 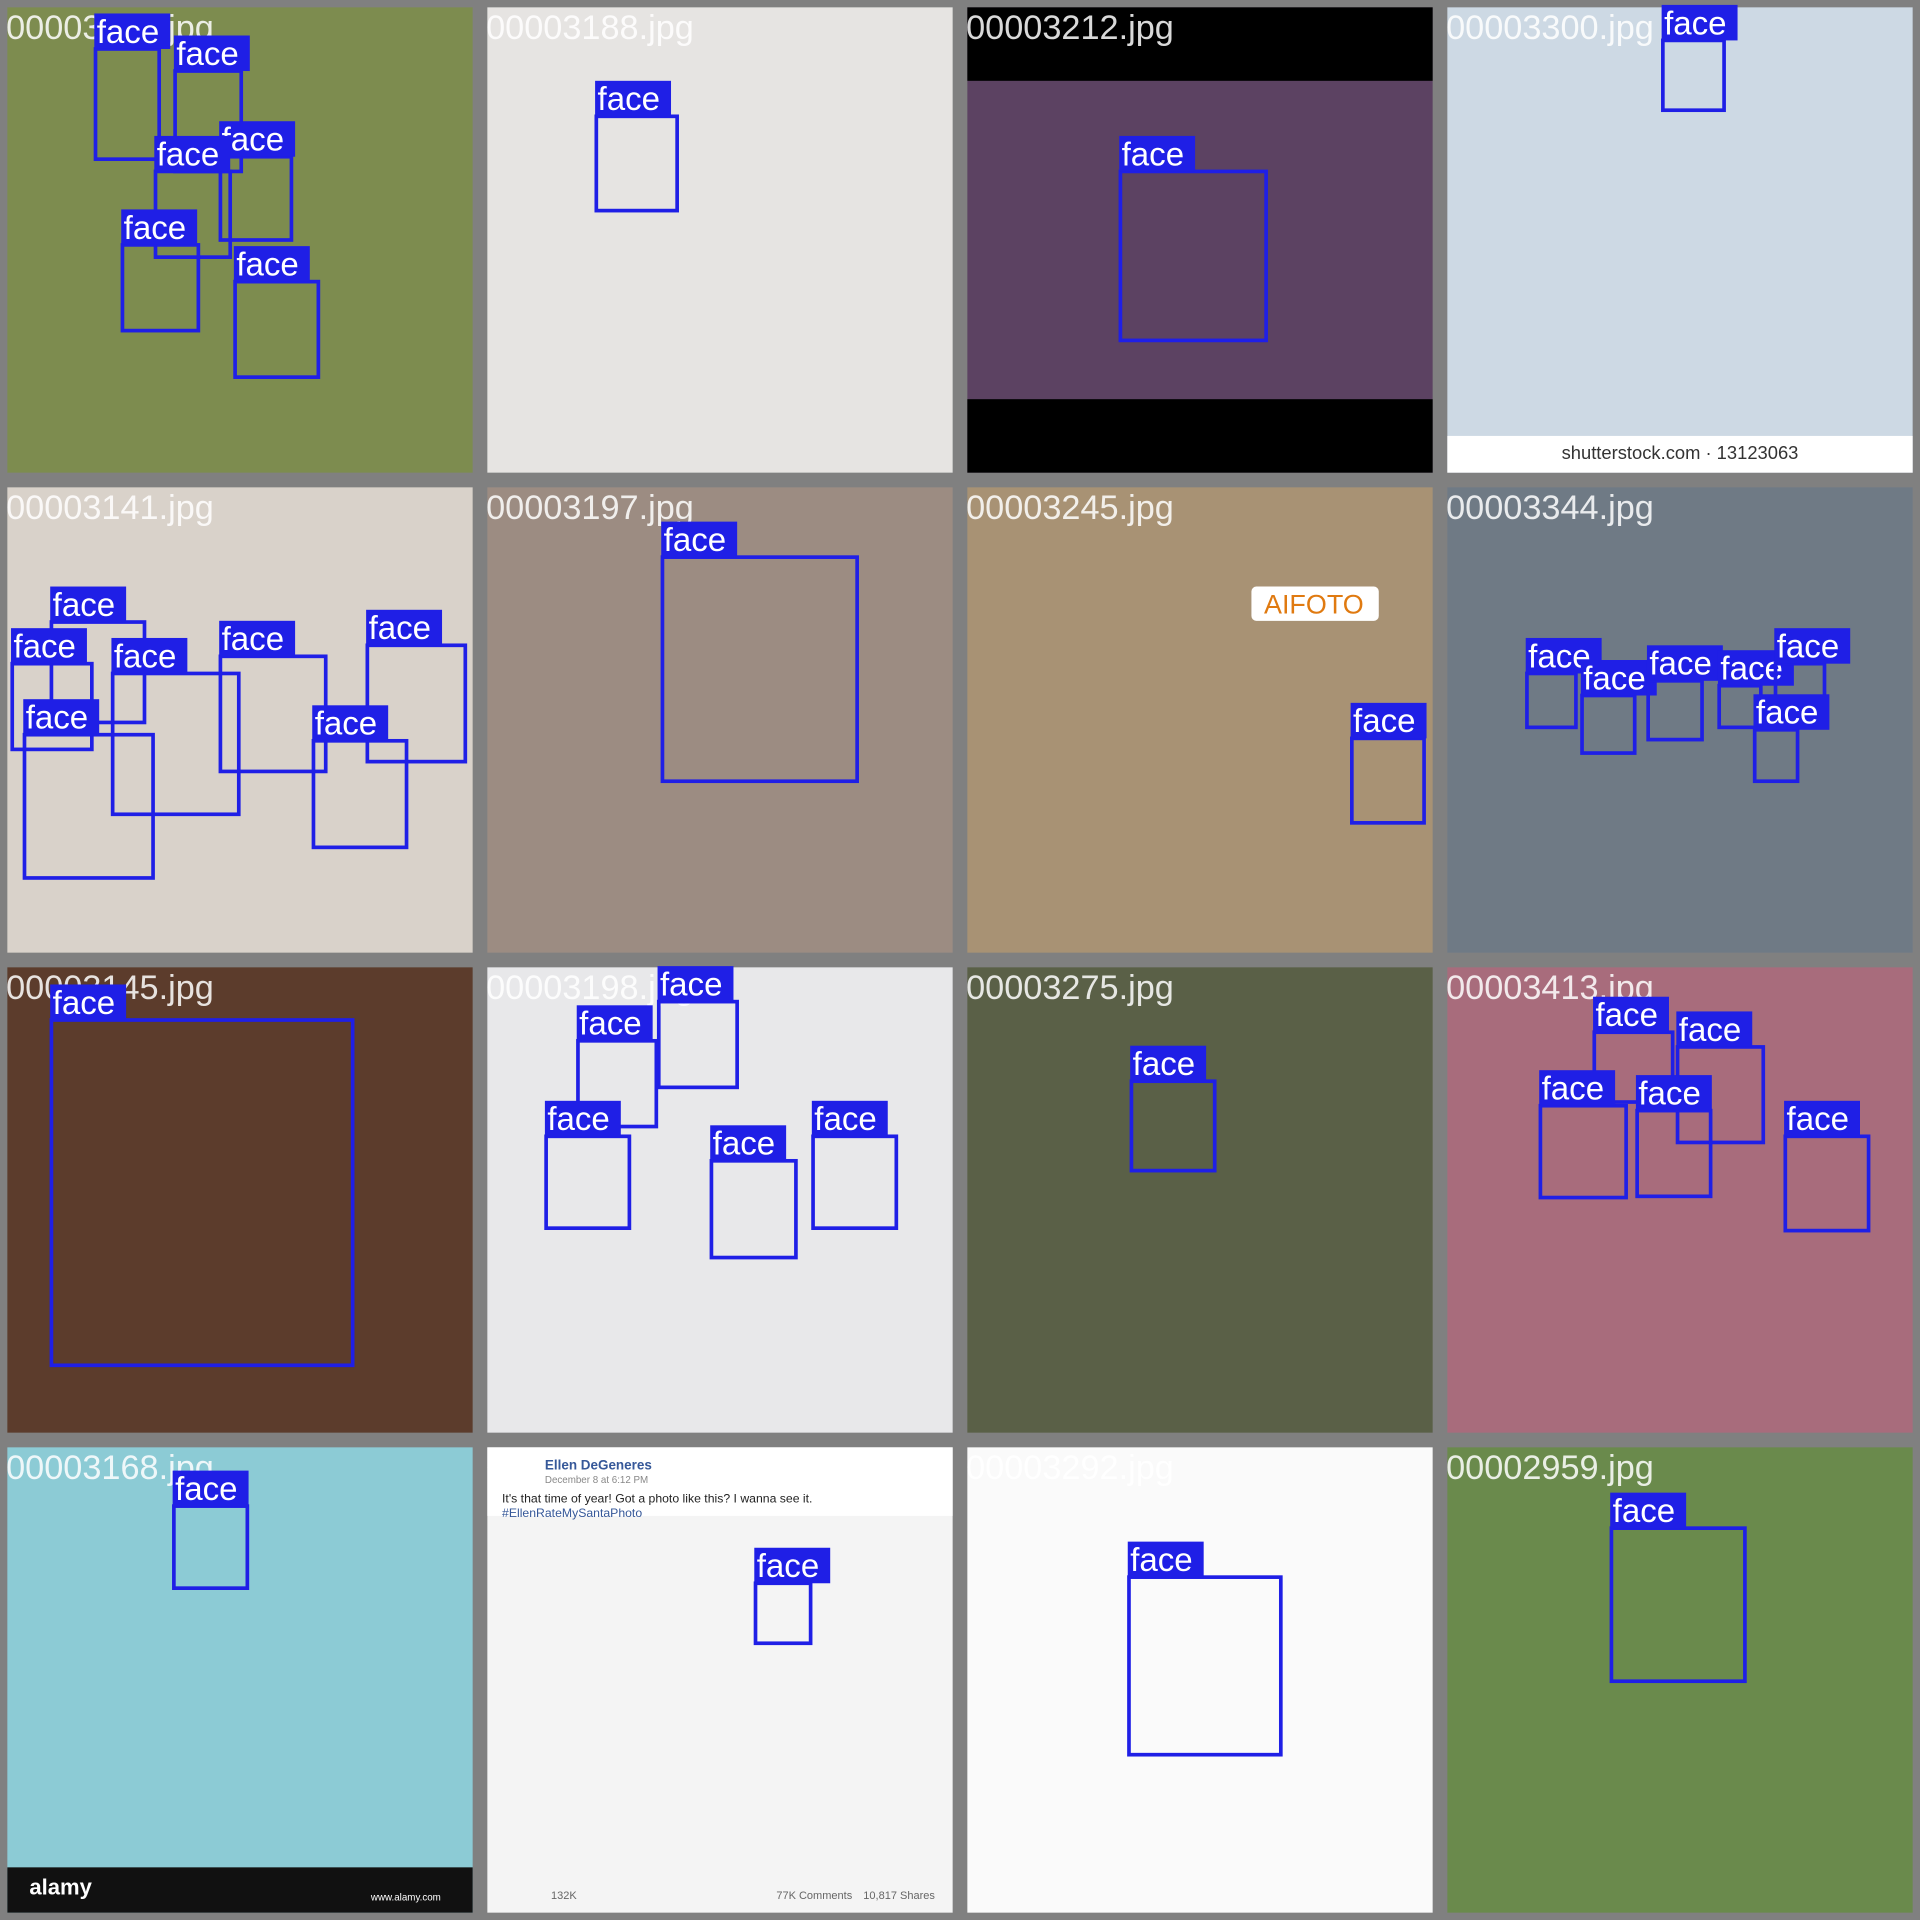 What do you see at coordinates (1550, 28) in the screenshot?
I see `filename: 00003300.jpg` at bounding box center [1550, 28].